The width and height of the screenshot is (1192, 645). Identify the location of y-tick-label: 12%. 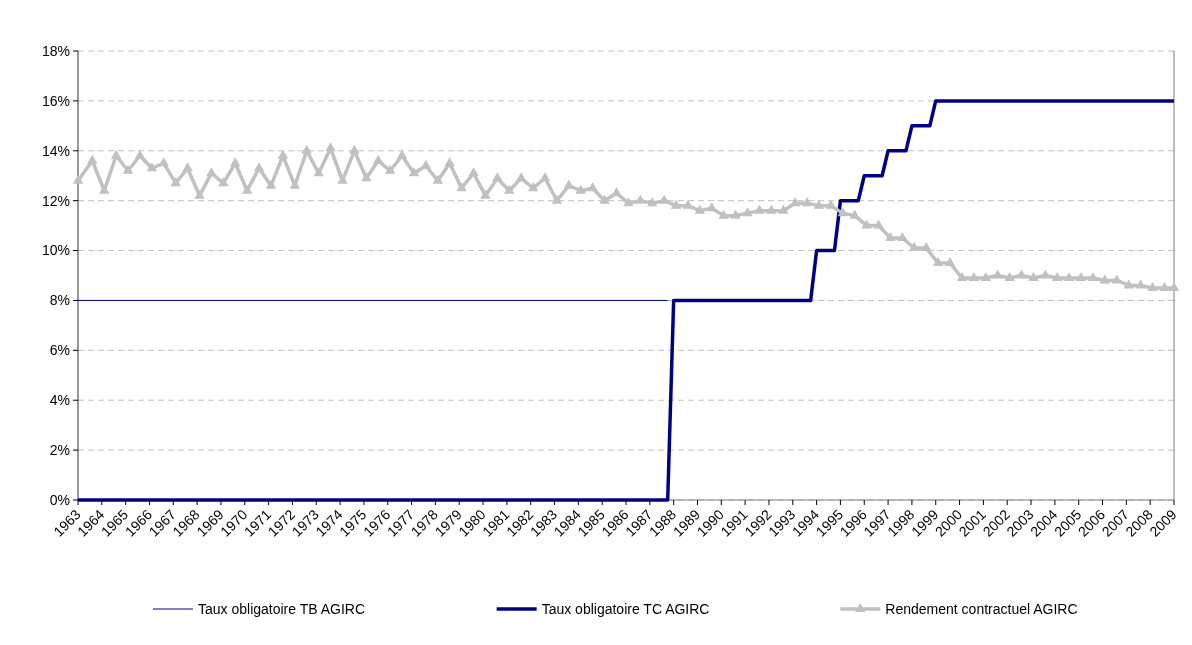
(55, 200).